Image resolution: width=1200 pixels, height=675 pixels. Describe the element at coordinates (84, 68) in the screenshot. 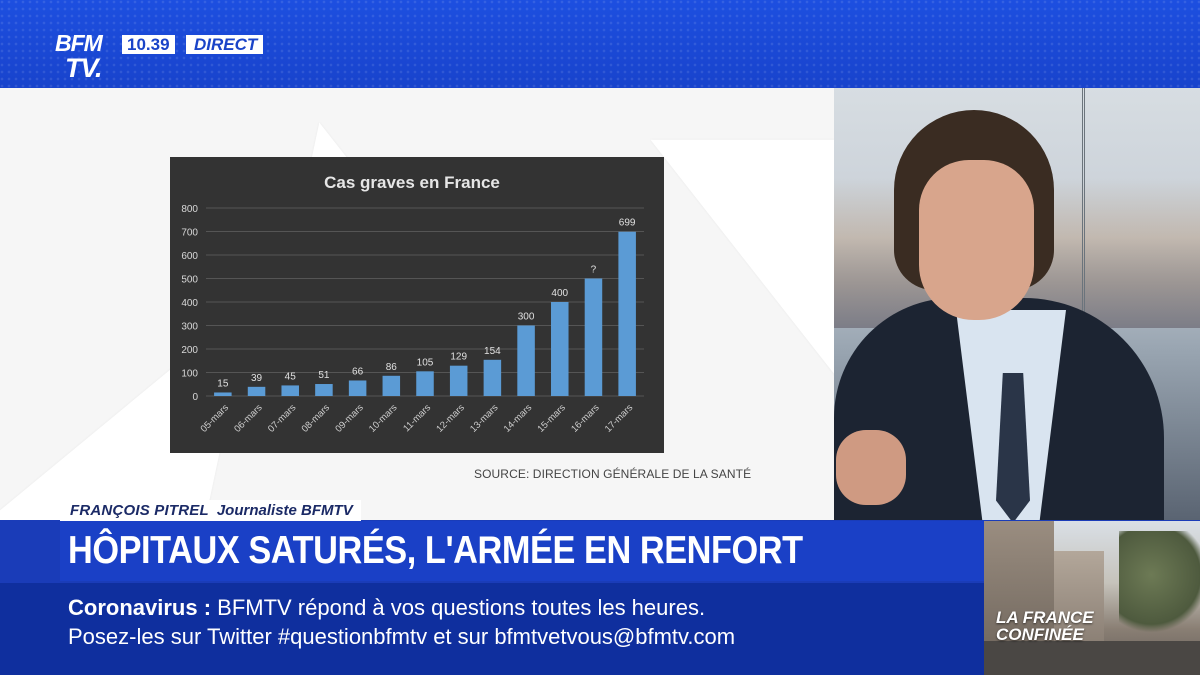

I see `logo-line-2: TV.` at that location.